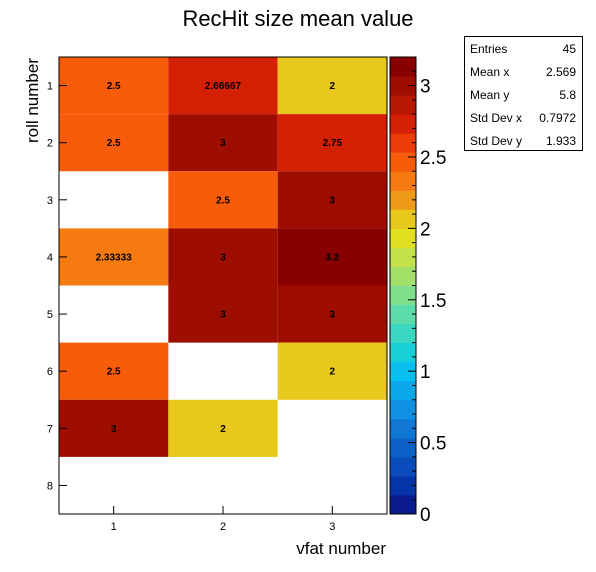 Image resolution: width=596 pixels, height=572 pixels. I want to click on stats-label: Mean x, so click(490, 72).